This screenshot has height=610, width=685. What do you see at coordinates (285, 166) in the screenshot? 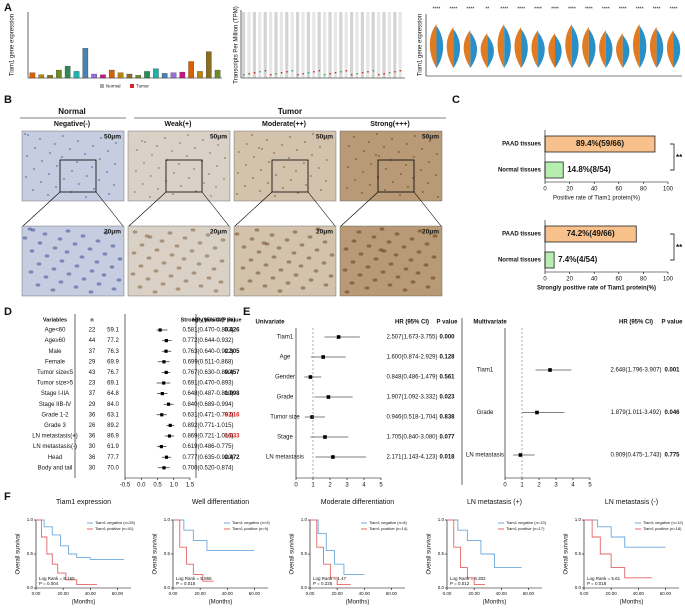
I see `ihc-image` at bounding box center [285, 166].